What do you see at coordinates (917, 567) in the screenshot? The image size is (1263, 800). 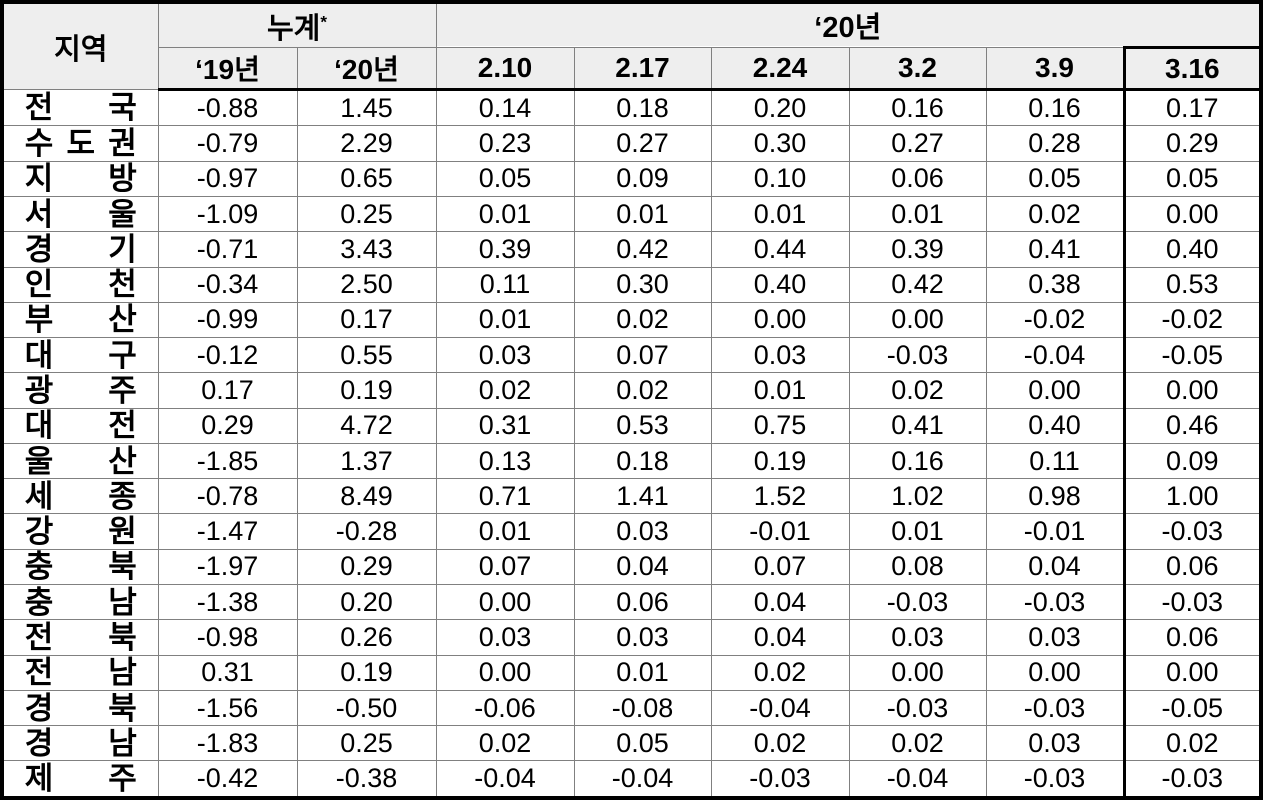 I see `value-cell: 0.08` at bounding box center [917, 567].